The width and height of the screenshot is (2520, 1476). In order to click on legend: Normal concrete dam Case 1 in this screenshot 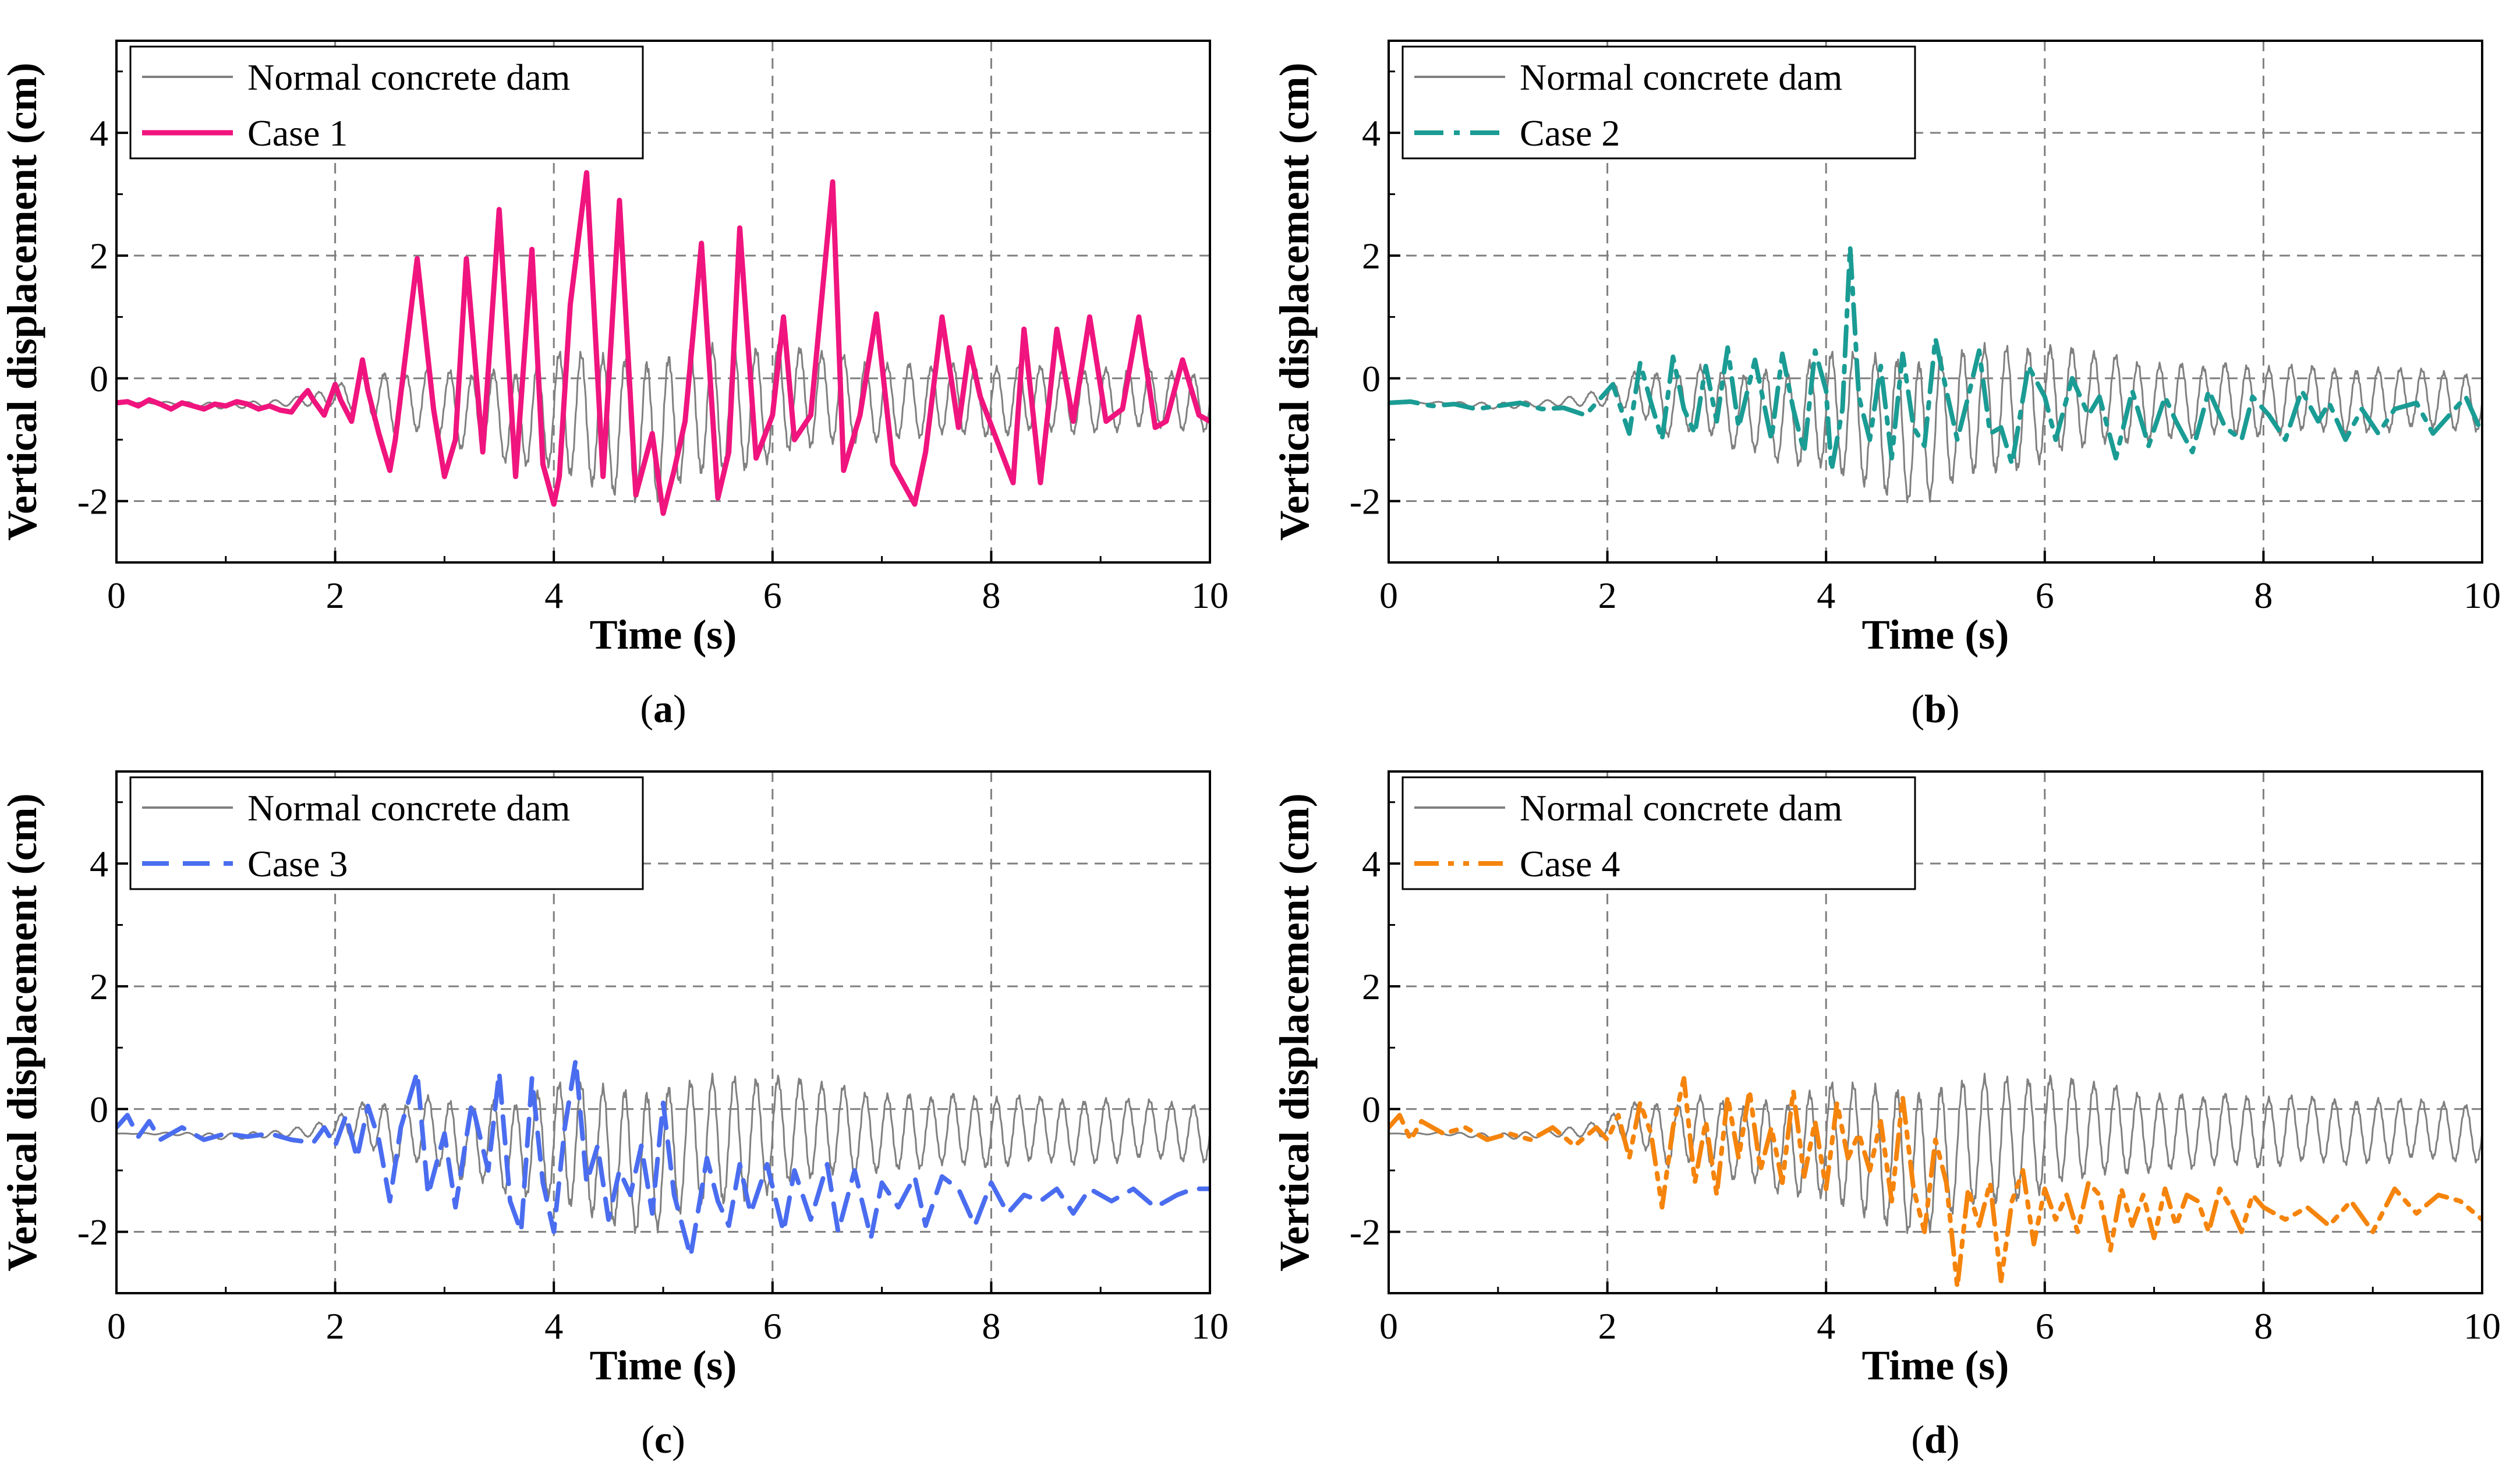, I will do `click(386, 102)`.